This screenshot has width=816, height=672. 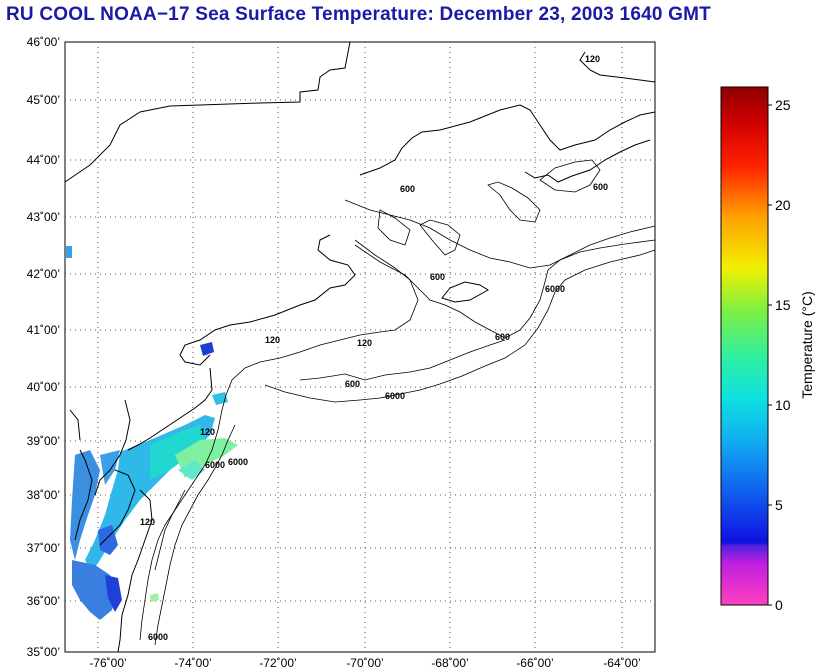 I want to click on svg-text: 39˚00’, so click(x=43, y=441).